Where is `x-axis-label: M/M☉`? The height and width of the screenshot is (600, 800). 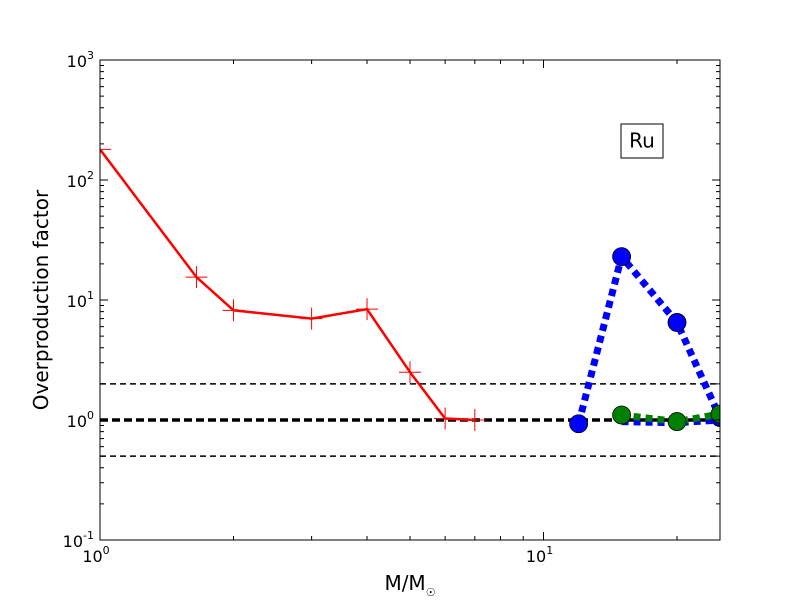
x-axis-label: M/M☉ is located at coordinates (409, 585).